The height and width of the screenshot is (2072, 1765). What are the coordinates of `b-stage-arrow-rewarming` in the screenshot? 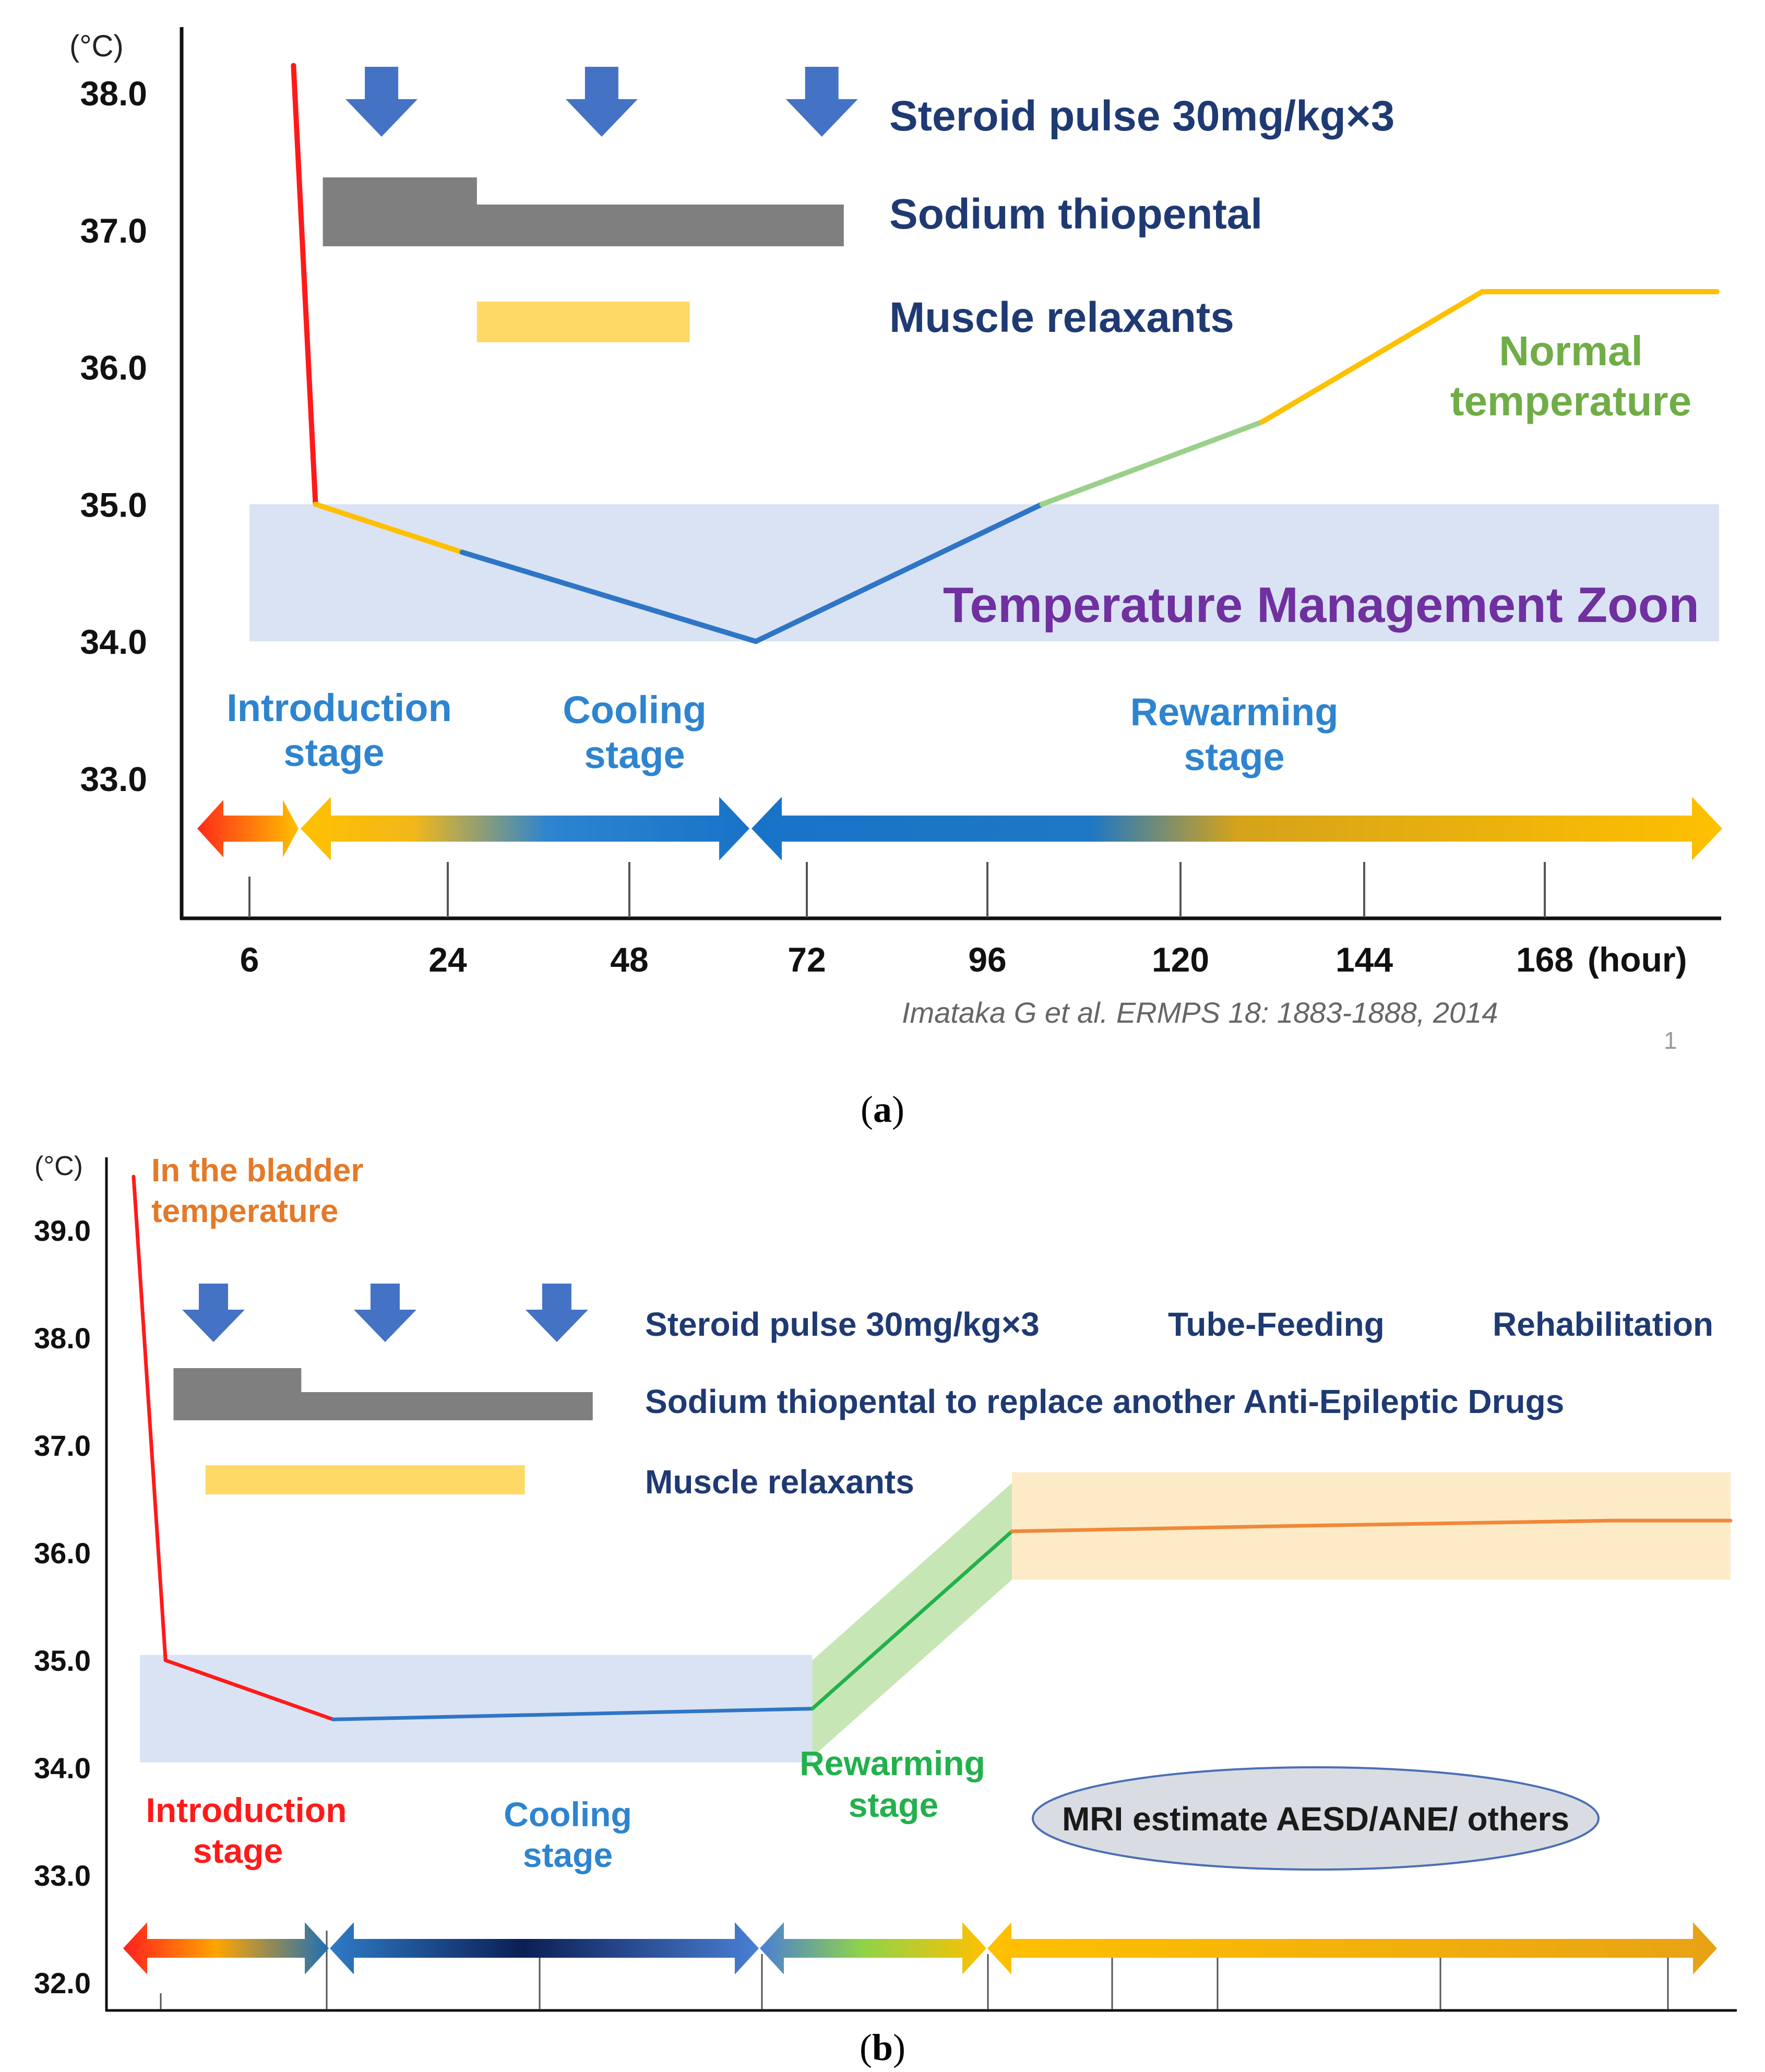 It's located at (873, 1948).